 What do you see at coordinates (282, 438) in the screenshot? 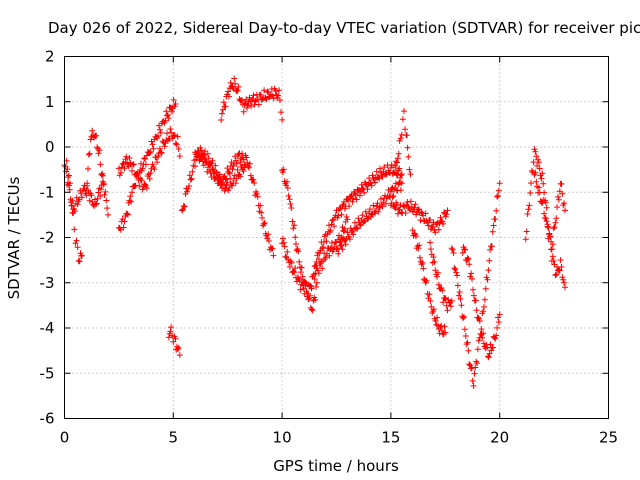
I see `x-tick-label: 10` at bounding box center [282, 438].